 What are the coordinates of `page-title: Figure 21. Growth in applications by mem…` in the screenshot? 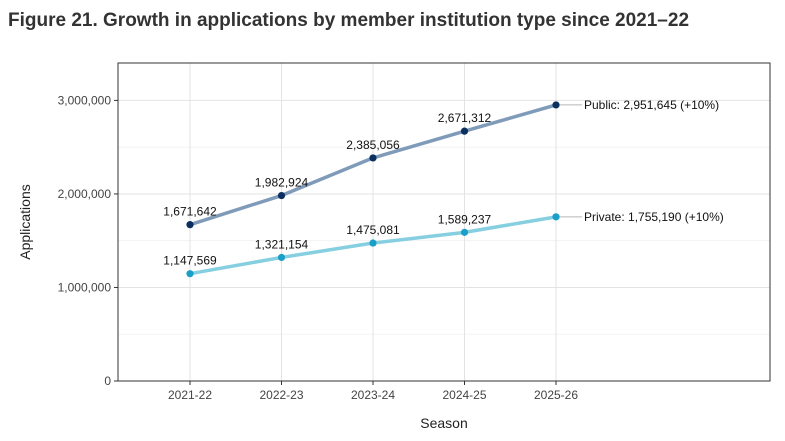 It's located at (349, 20).